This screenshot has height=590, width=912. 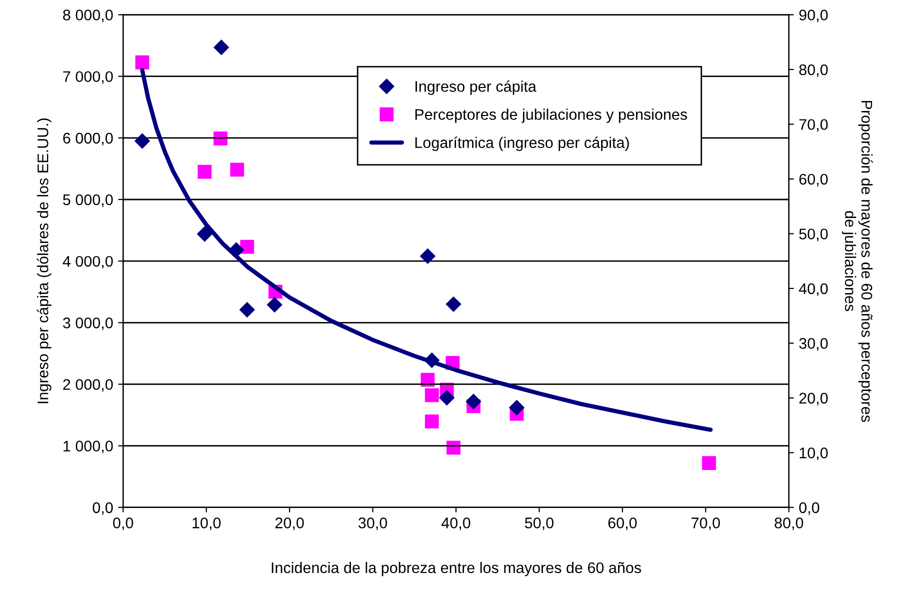 What do you see at coordinates (813, 235) in the screenshot?
I see `y2-tick-label: 50,0` at bounding box center [813, 235].